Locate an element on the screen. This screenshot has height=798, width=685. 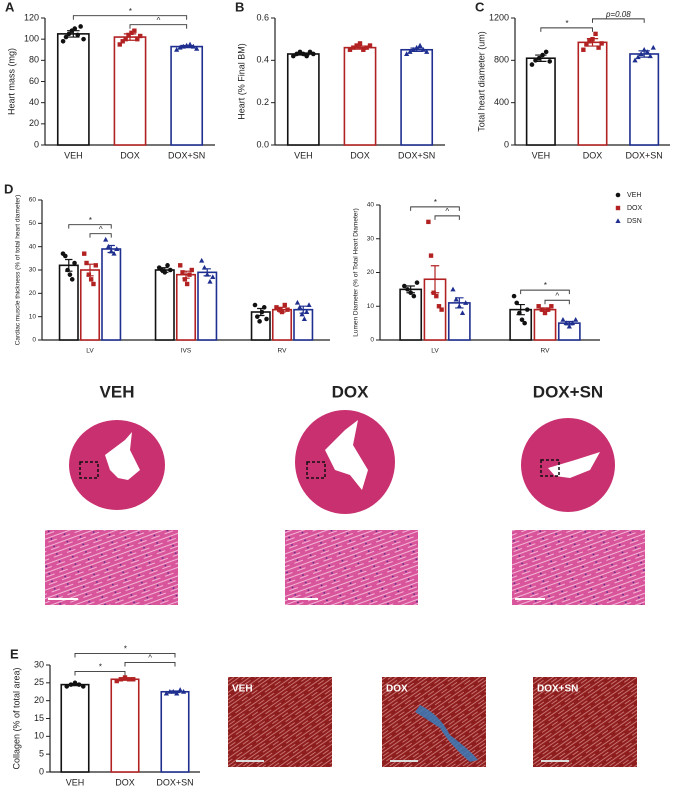
y-tick-label: 40 is located at coordinates (34, 102).